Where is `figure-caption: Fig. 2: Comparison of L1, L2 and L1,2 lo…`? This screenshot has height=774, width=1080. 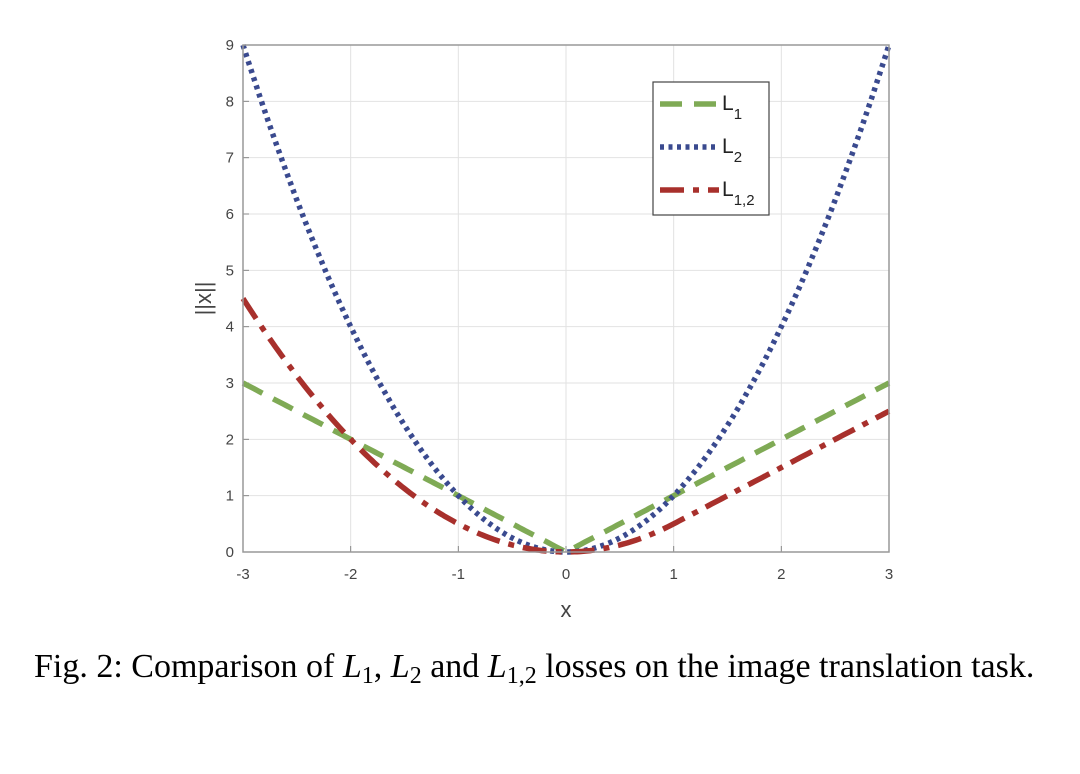
figure-caption: Fig. 2: Comparison of L1, L2 and L1,2 lo… is located at coordinates (544, 667).